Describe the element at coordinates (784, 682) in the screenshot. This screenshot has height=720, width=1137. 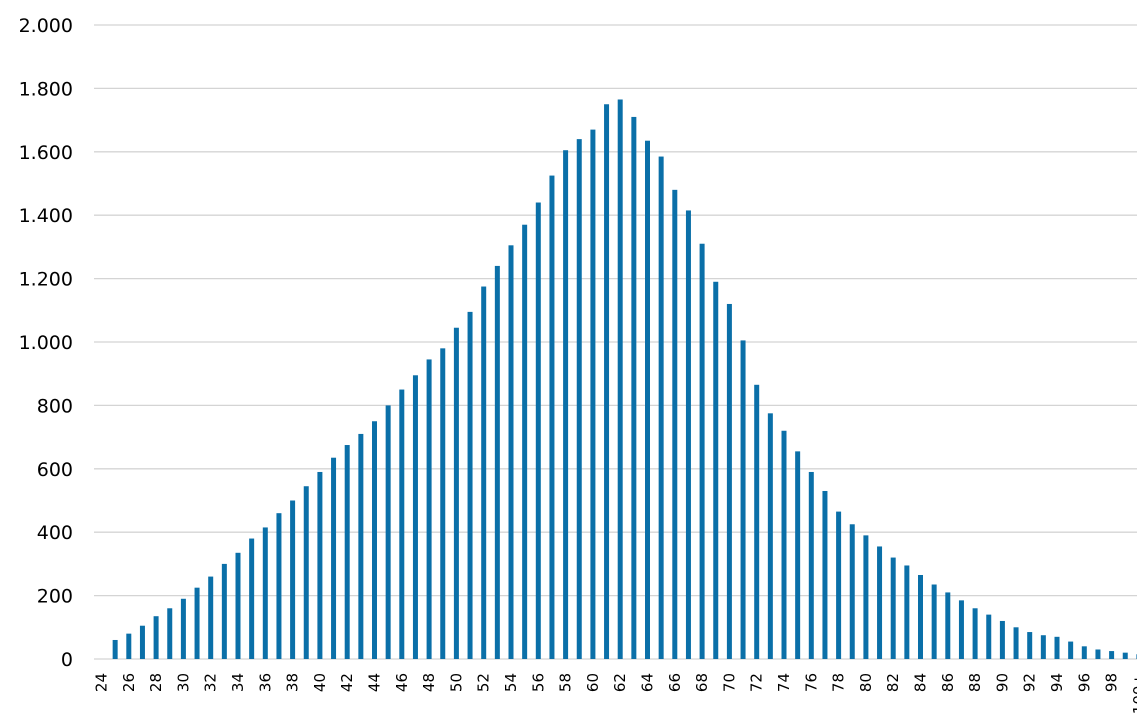
I see `x-tick-label: 74` at that location.